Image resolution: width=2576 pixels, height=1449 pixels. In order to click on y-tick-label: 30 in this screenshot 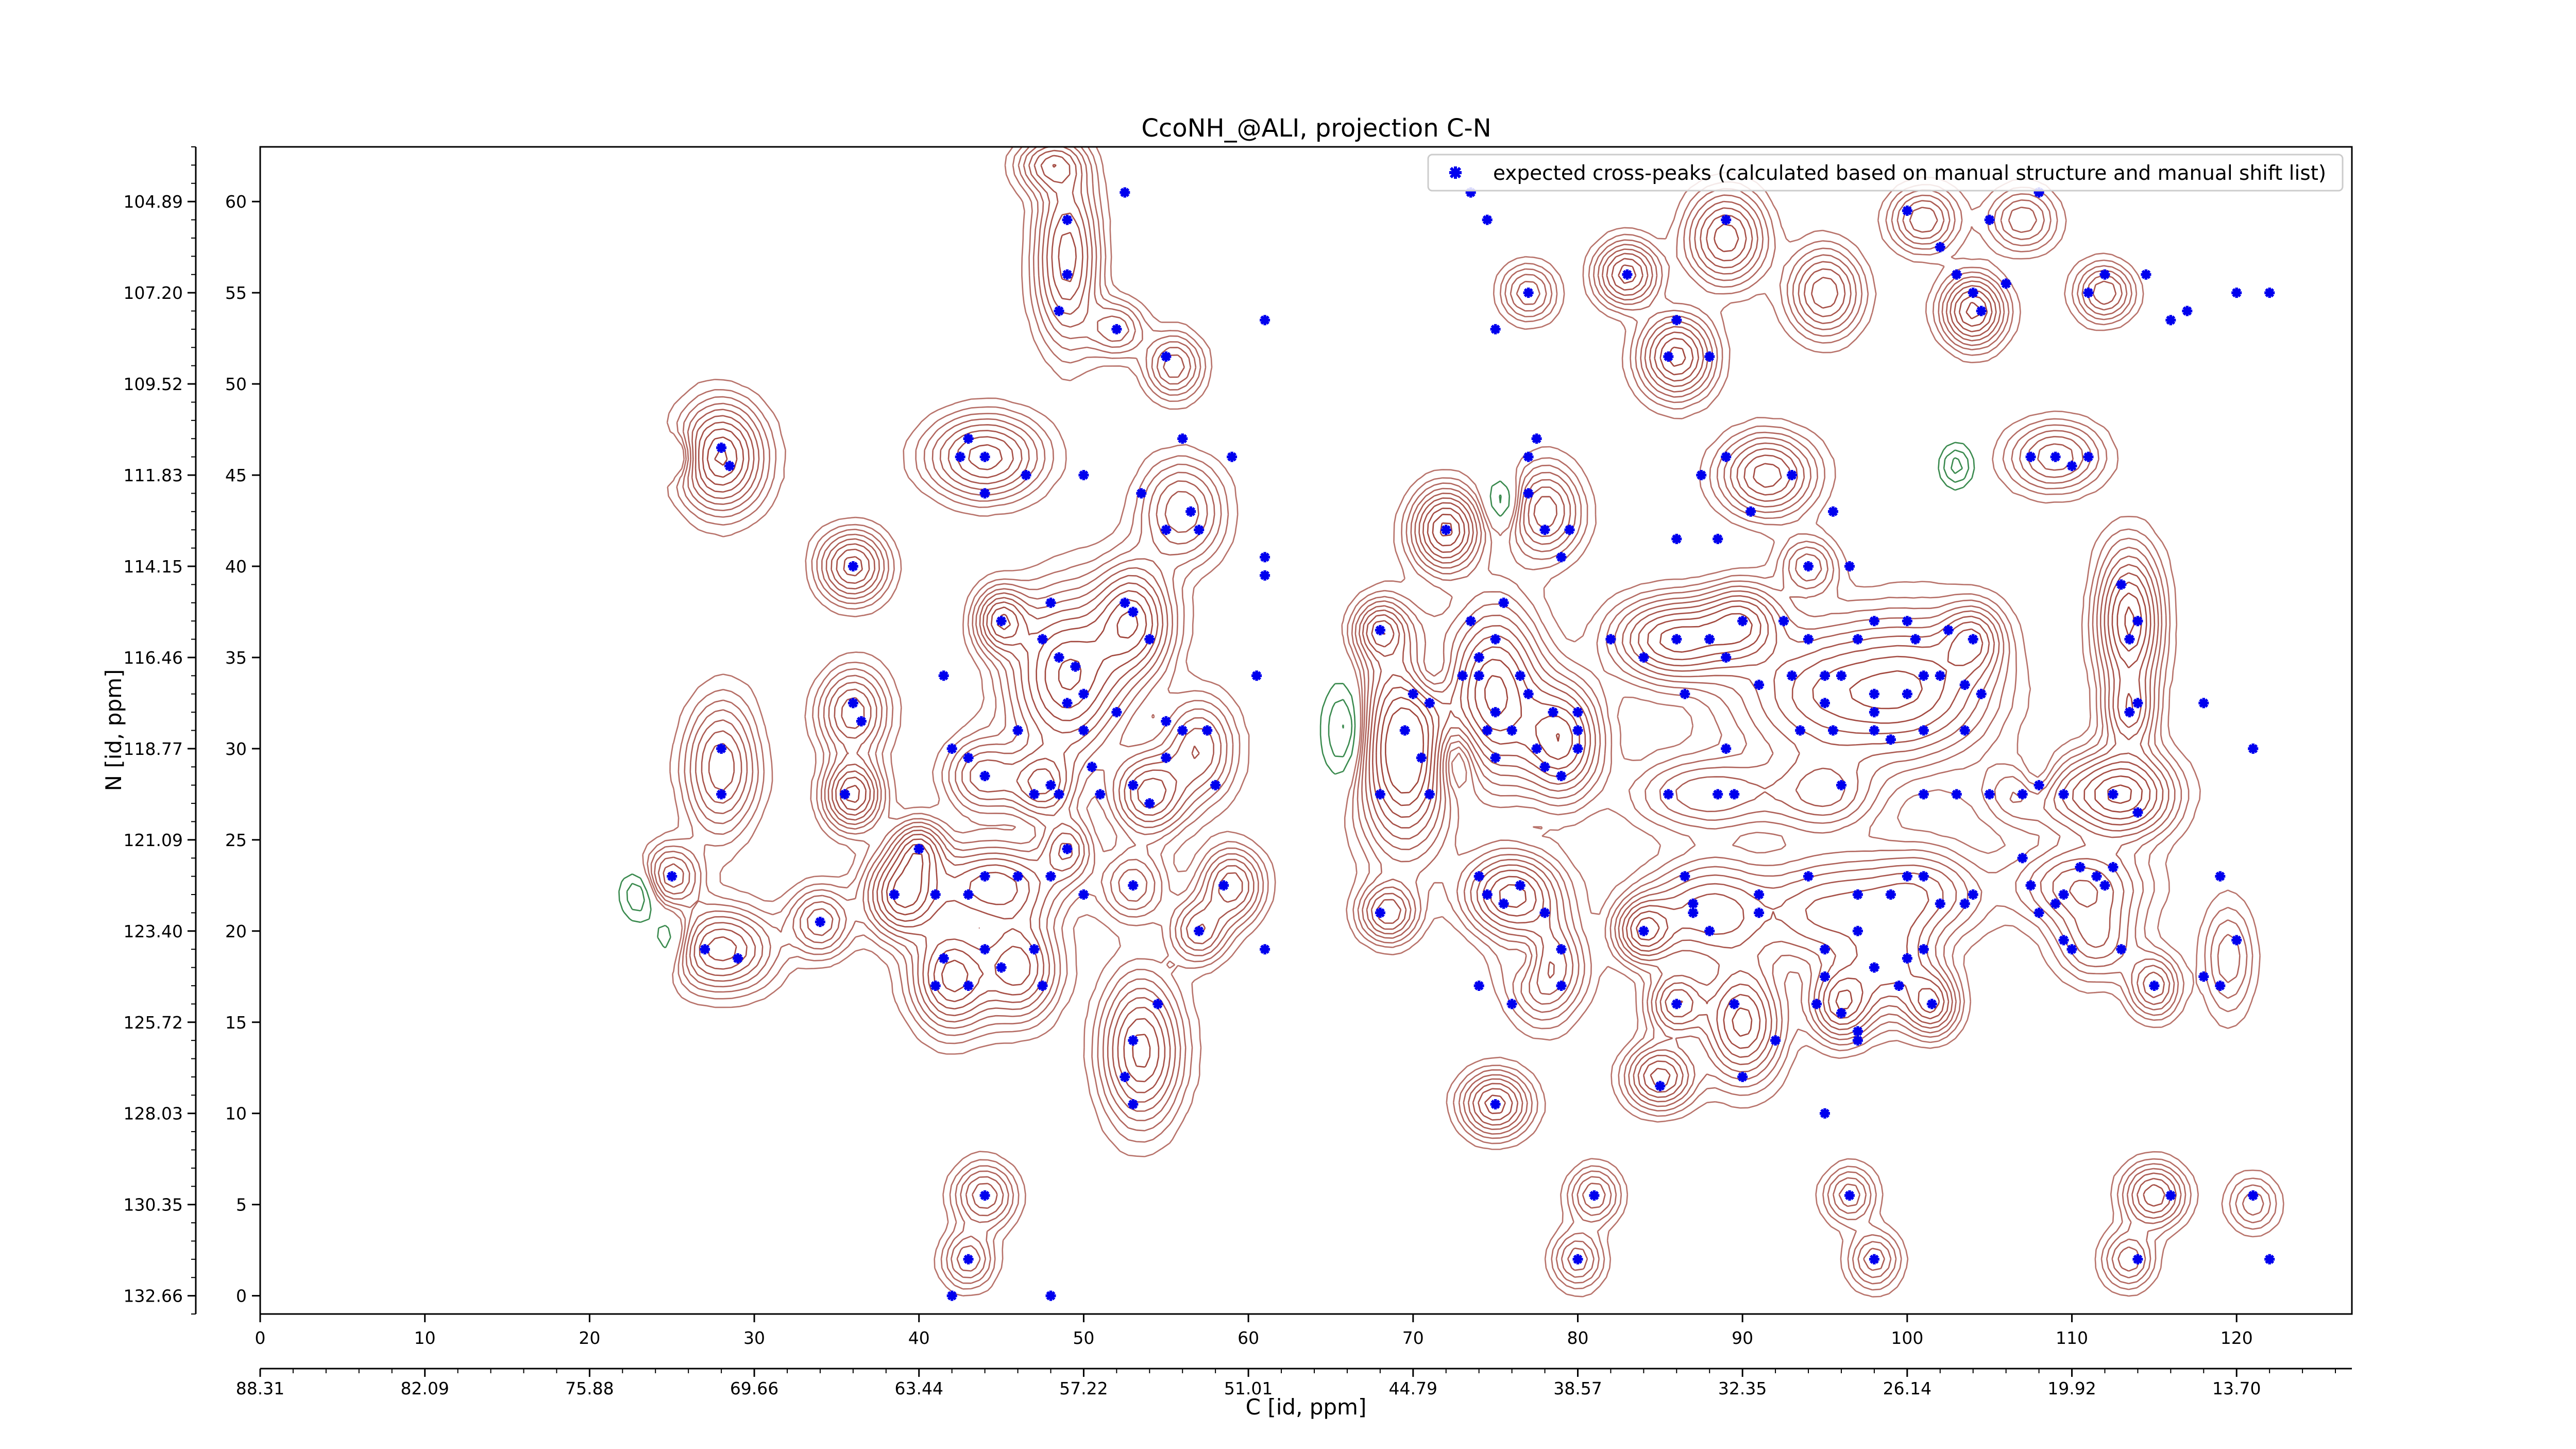, I will do `click(236, 749)`.